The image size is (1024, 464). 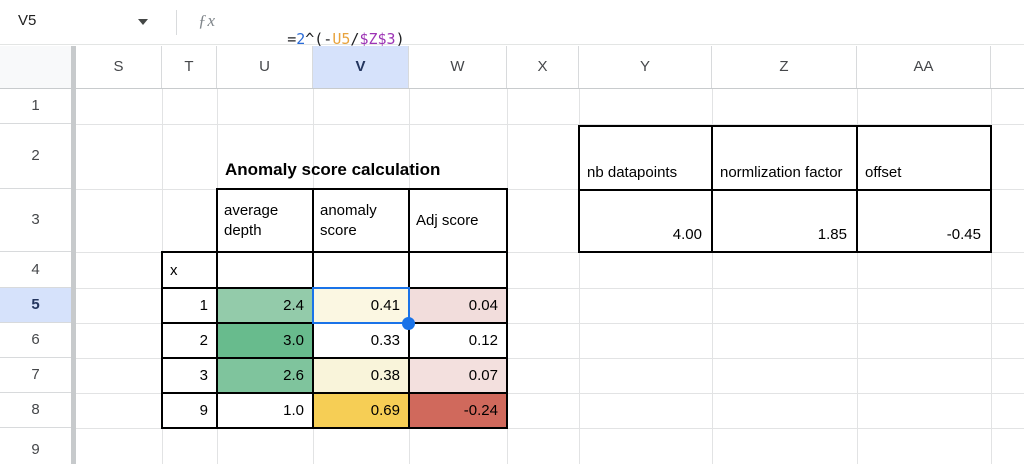 I want to click on row-header-4: 4, so click(x=35, y=270).